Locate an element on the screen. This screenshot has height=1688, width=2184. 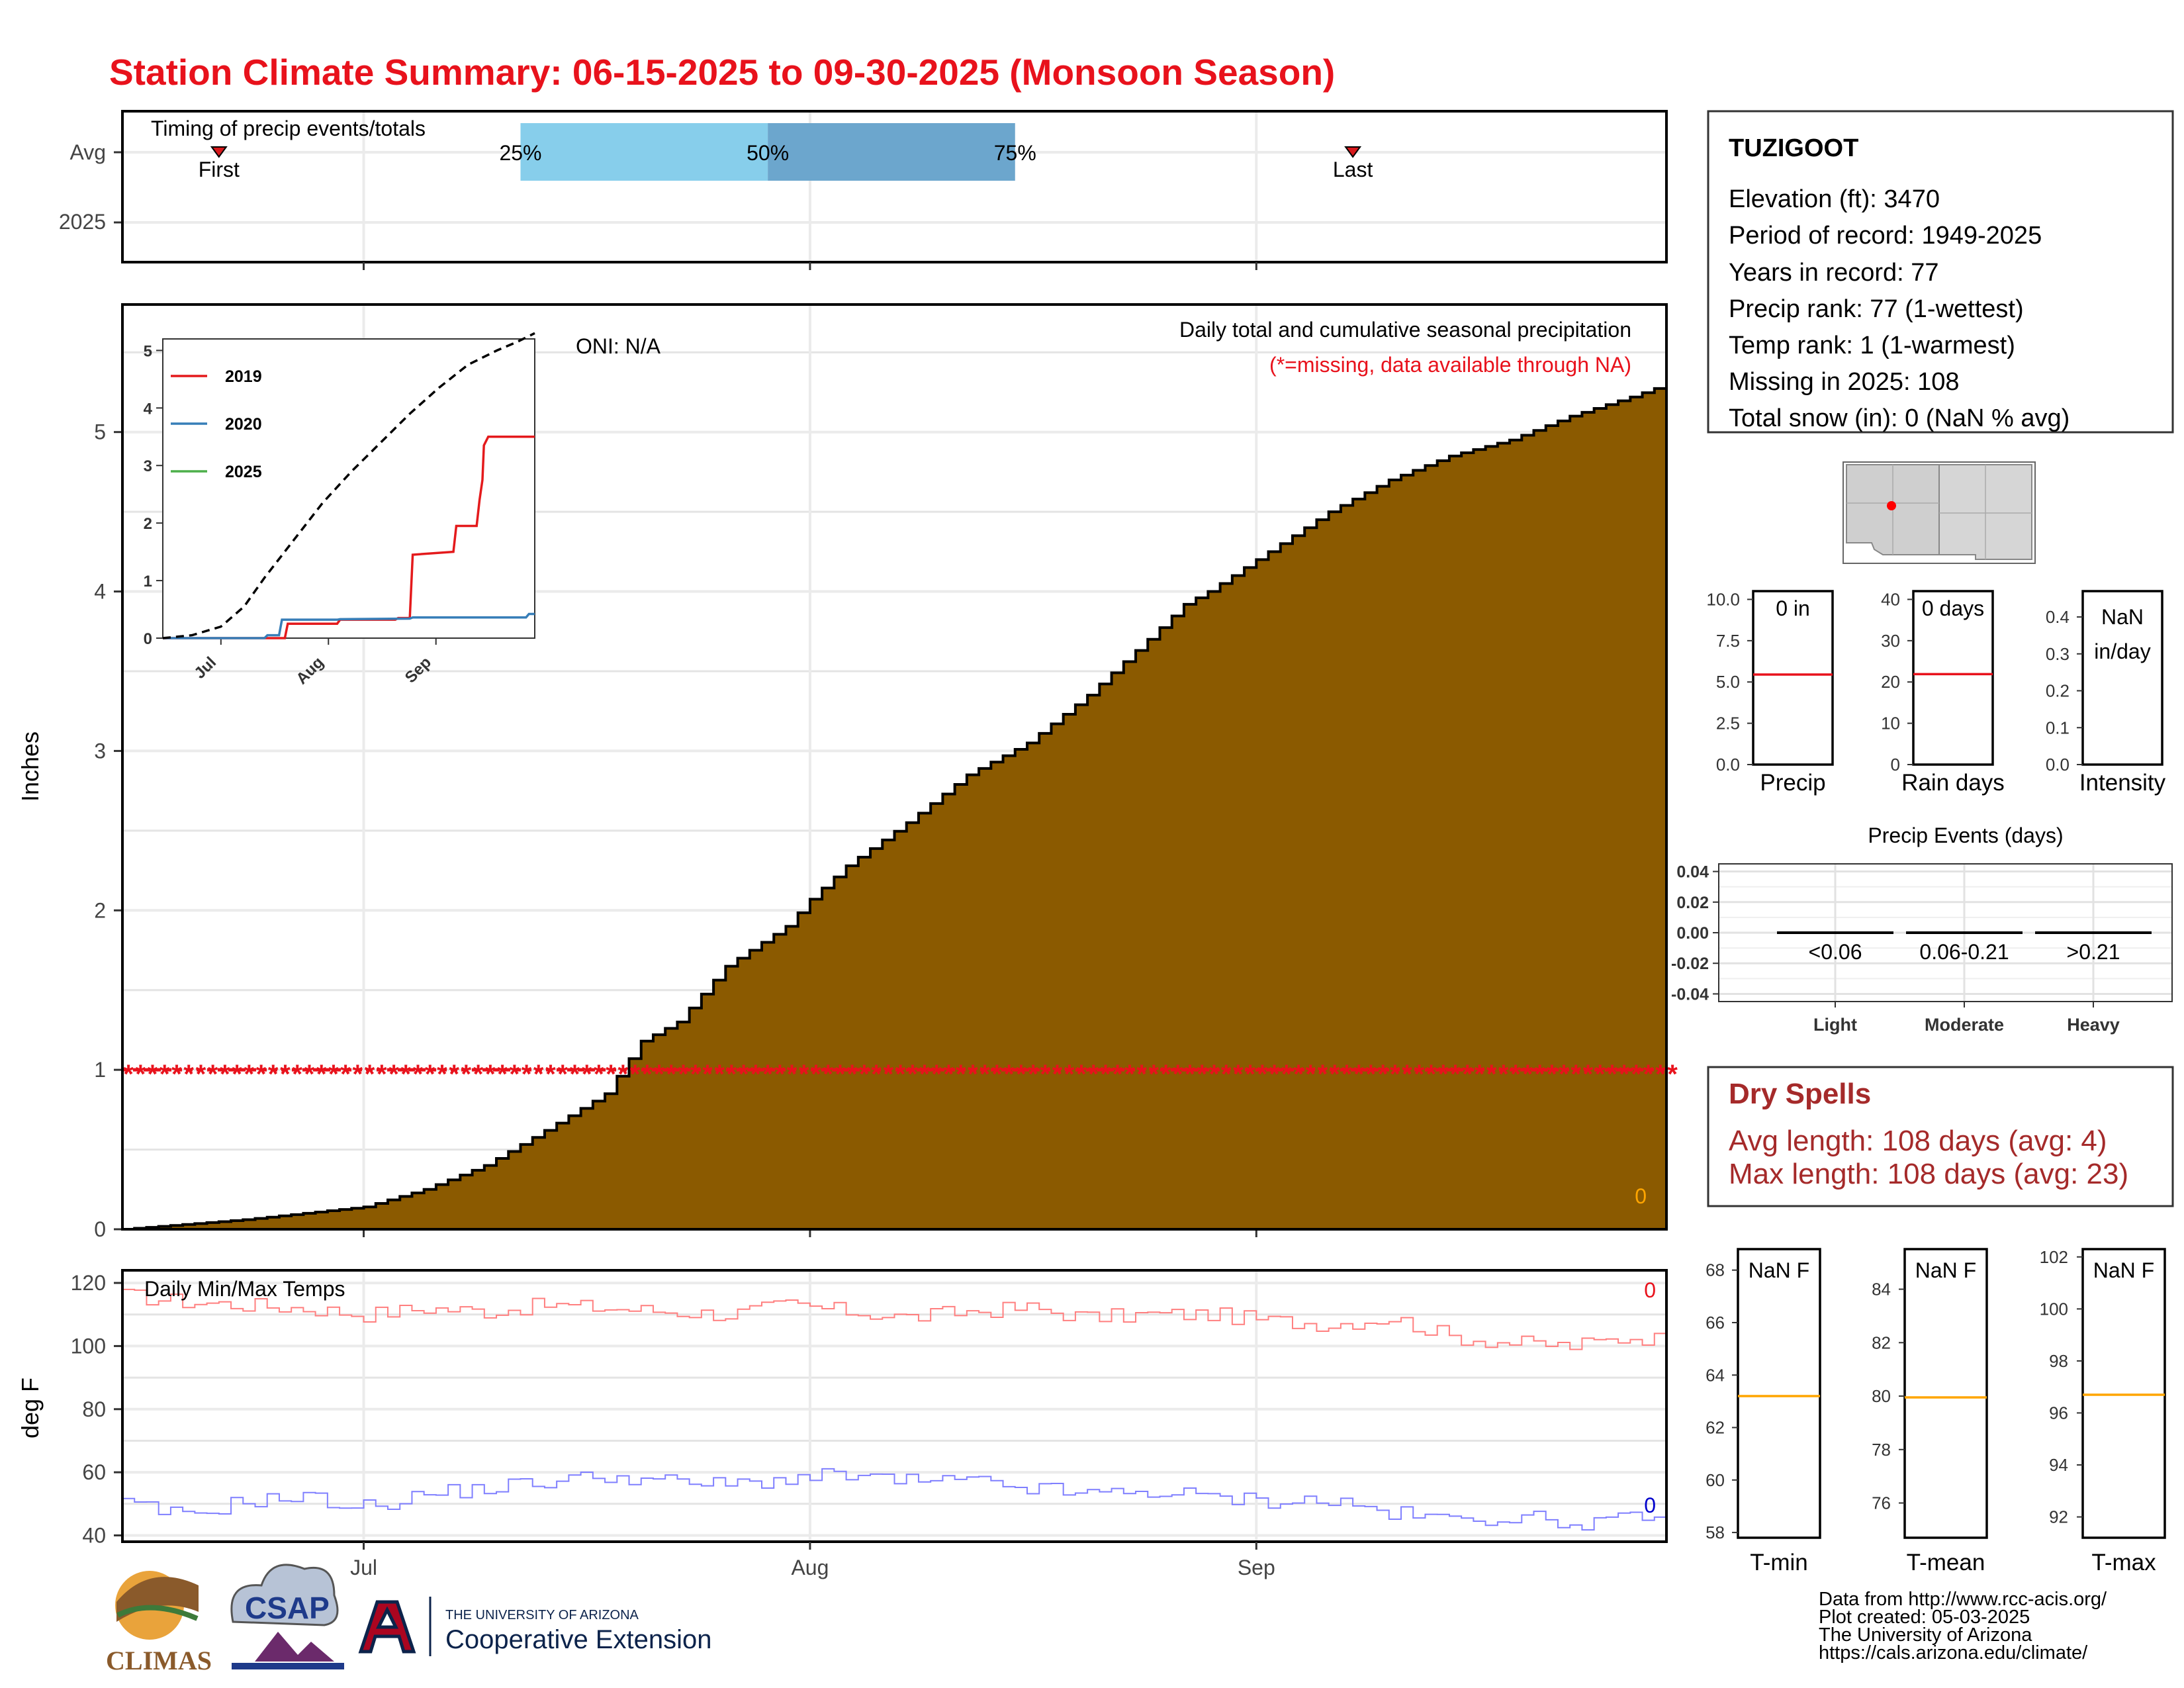
iqr-lower-bar is located at coordinates (644, 152).